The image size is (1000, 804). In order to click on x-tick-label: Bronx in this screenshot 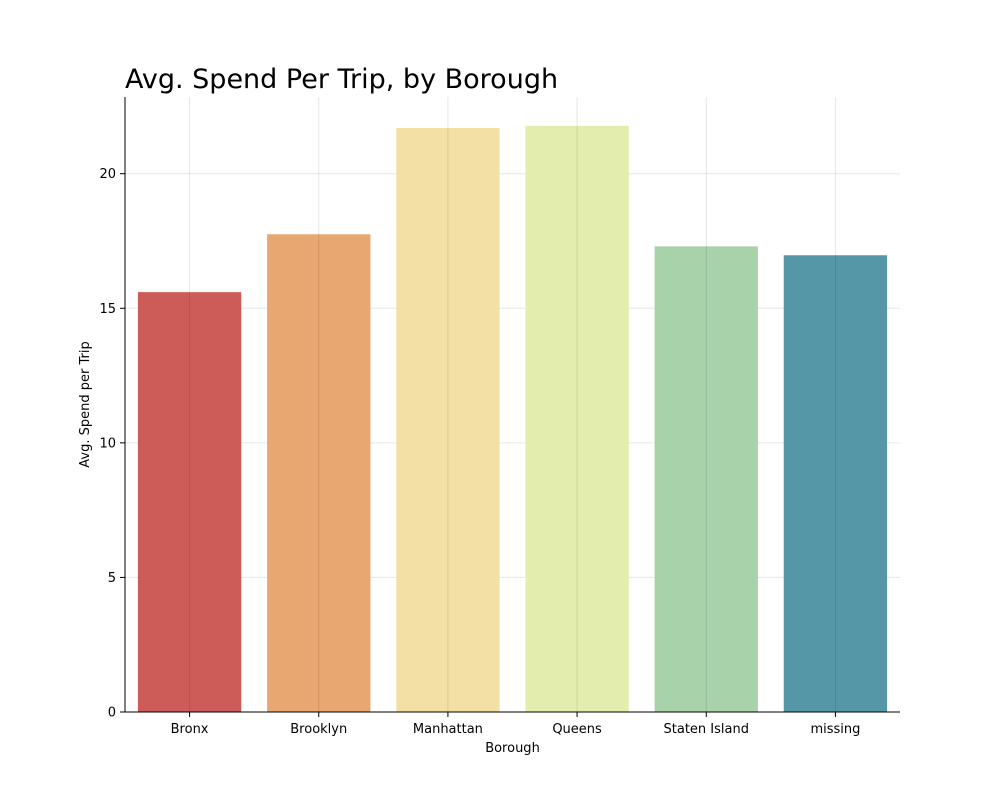, I will do `click(190, 729)`.